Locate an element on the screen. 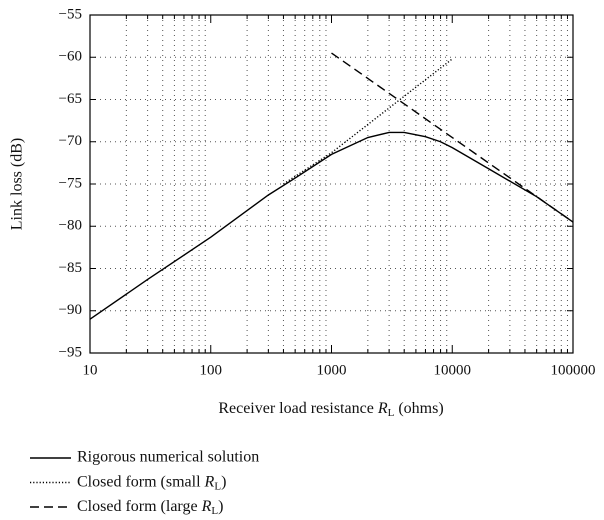 The width and height of the screenshot is (604, 520). x-tick-label: 100 is located at coordinates (211, 370).